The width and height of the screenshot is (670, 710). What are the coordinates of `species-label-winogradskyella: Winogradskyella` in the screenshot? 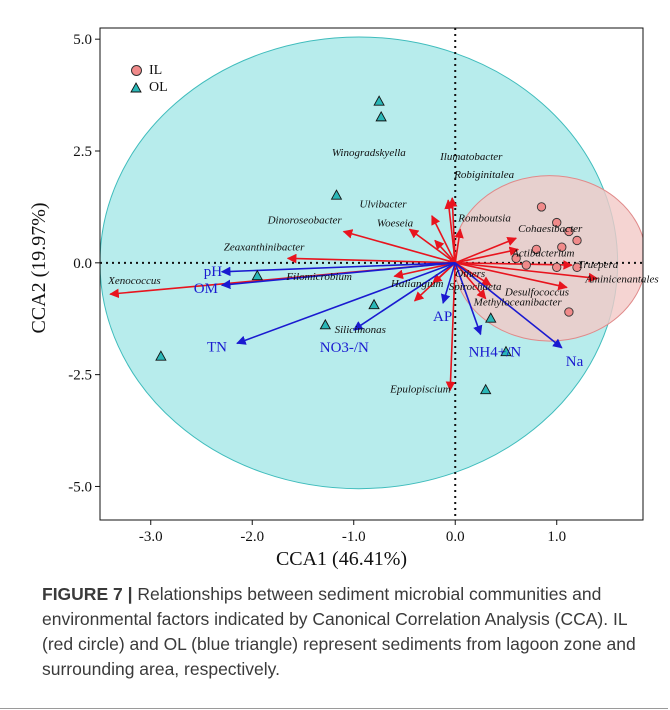 It's located at (369, 153).